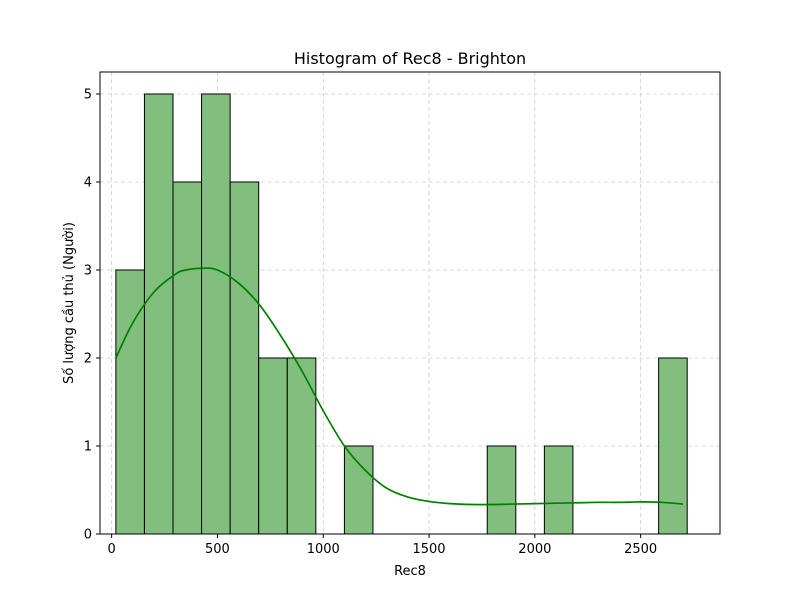  What do you see at coordinates (323, 549) in the screenshot?
I see `x-tick-label: 1000` at bounding box center [323, 549].